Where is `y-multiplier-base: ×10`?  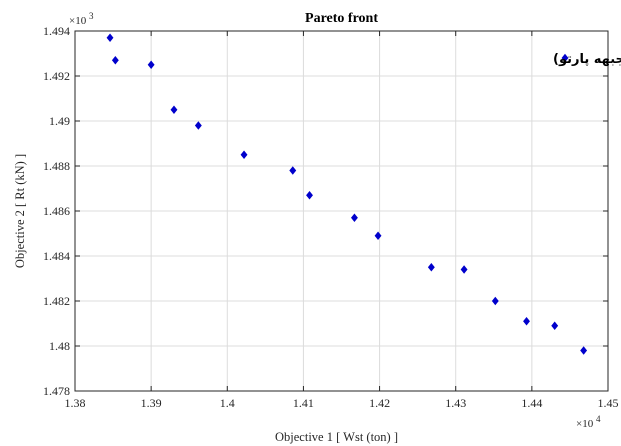
y-multiplier-base: ×10 is located at coordinates (78, 21).